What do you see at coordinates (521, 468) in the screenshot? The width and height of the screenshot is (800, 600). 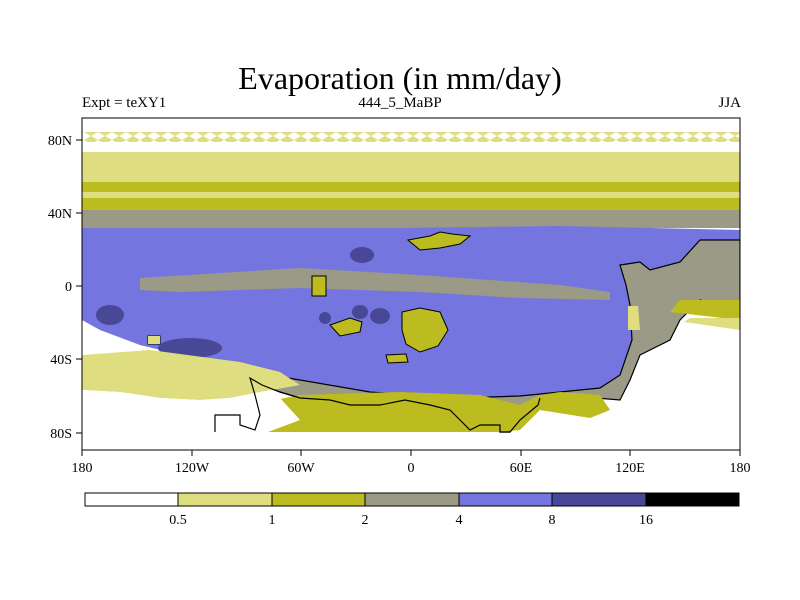 I see `lon-label-60e: 60E` at bounding box center [521, 468].